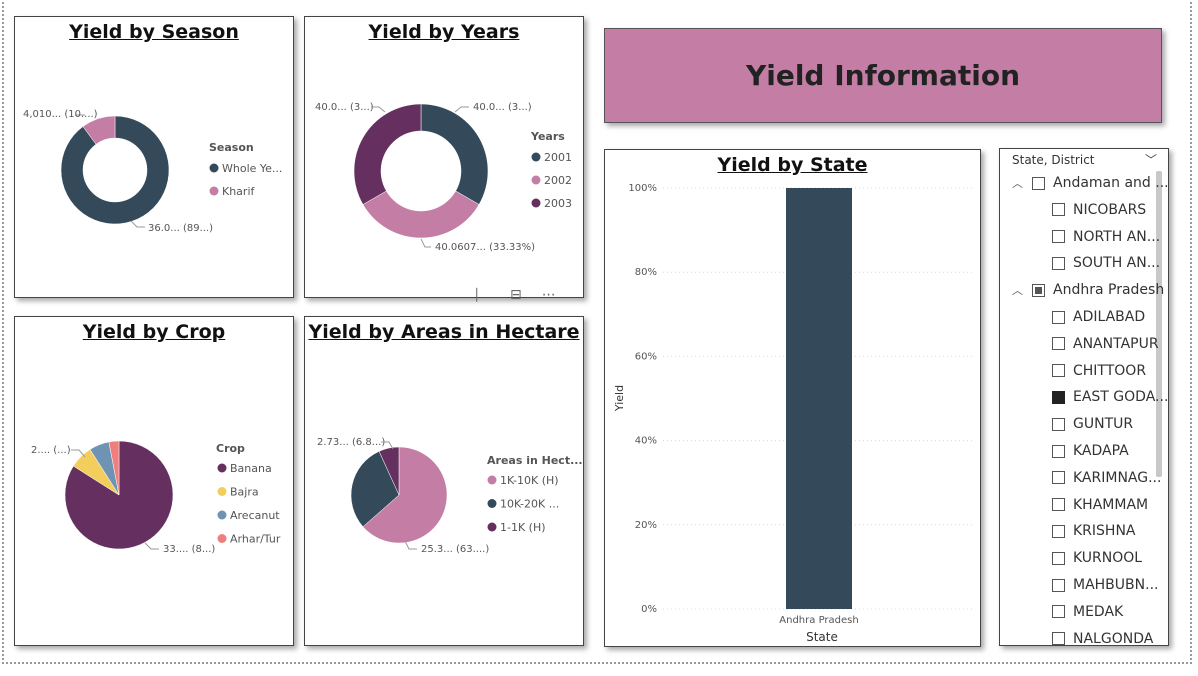  I want to click on slicer-district-item: NALGONDA, so click(1103, 637).